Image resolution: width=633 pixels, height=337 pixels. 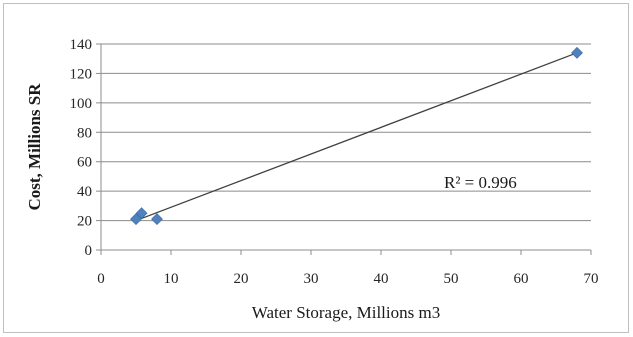 What do you see at coordinates (381, 279) in the screenshot?
I see `x-tick-label: 40` at bounding box center [381, 279].